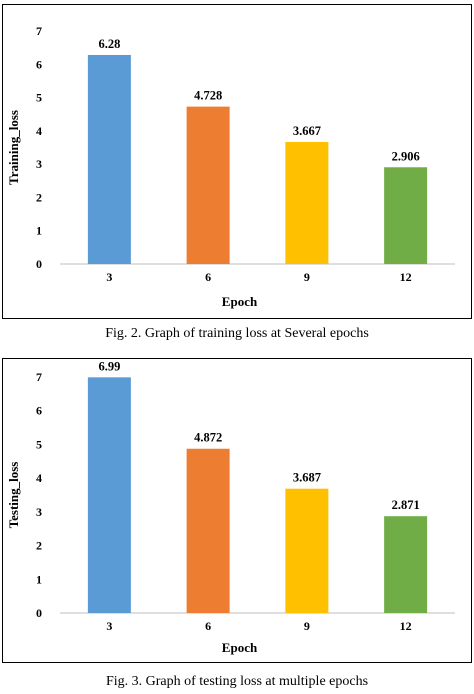 The image size is (474, 694). I want to click on data-label-3: 6.28, so click(109, 44).